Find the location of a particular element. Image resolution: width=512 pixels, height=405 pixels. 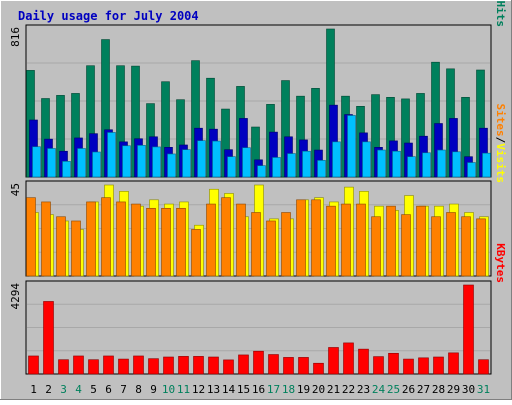

day-label-2: 2 is located at coordinates (48, 389).